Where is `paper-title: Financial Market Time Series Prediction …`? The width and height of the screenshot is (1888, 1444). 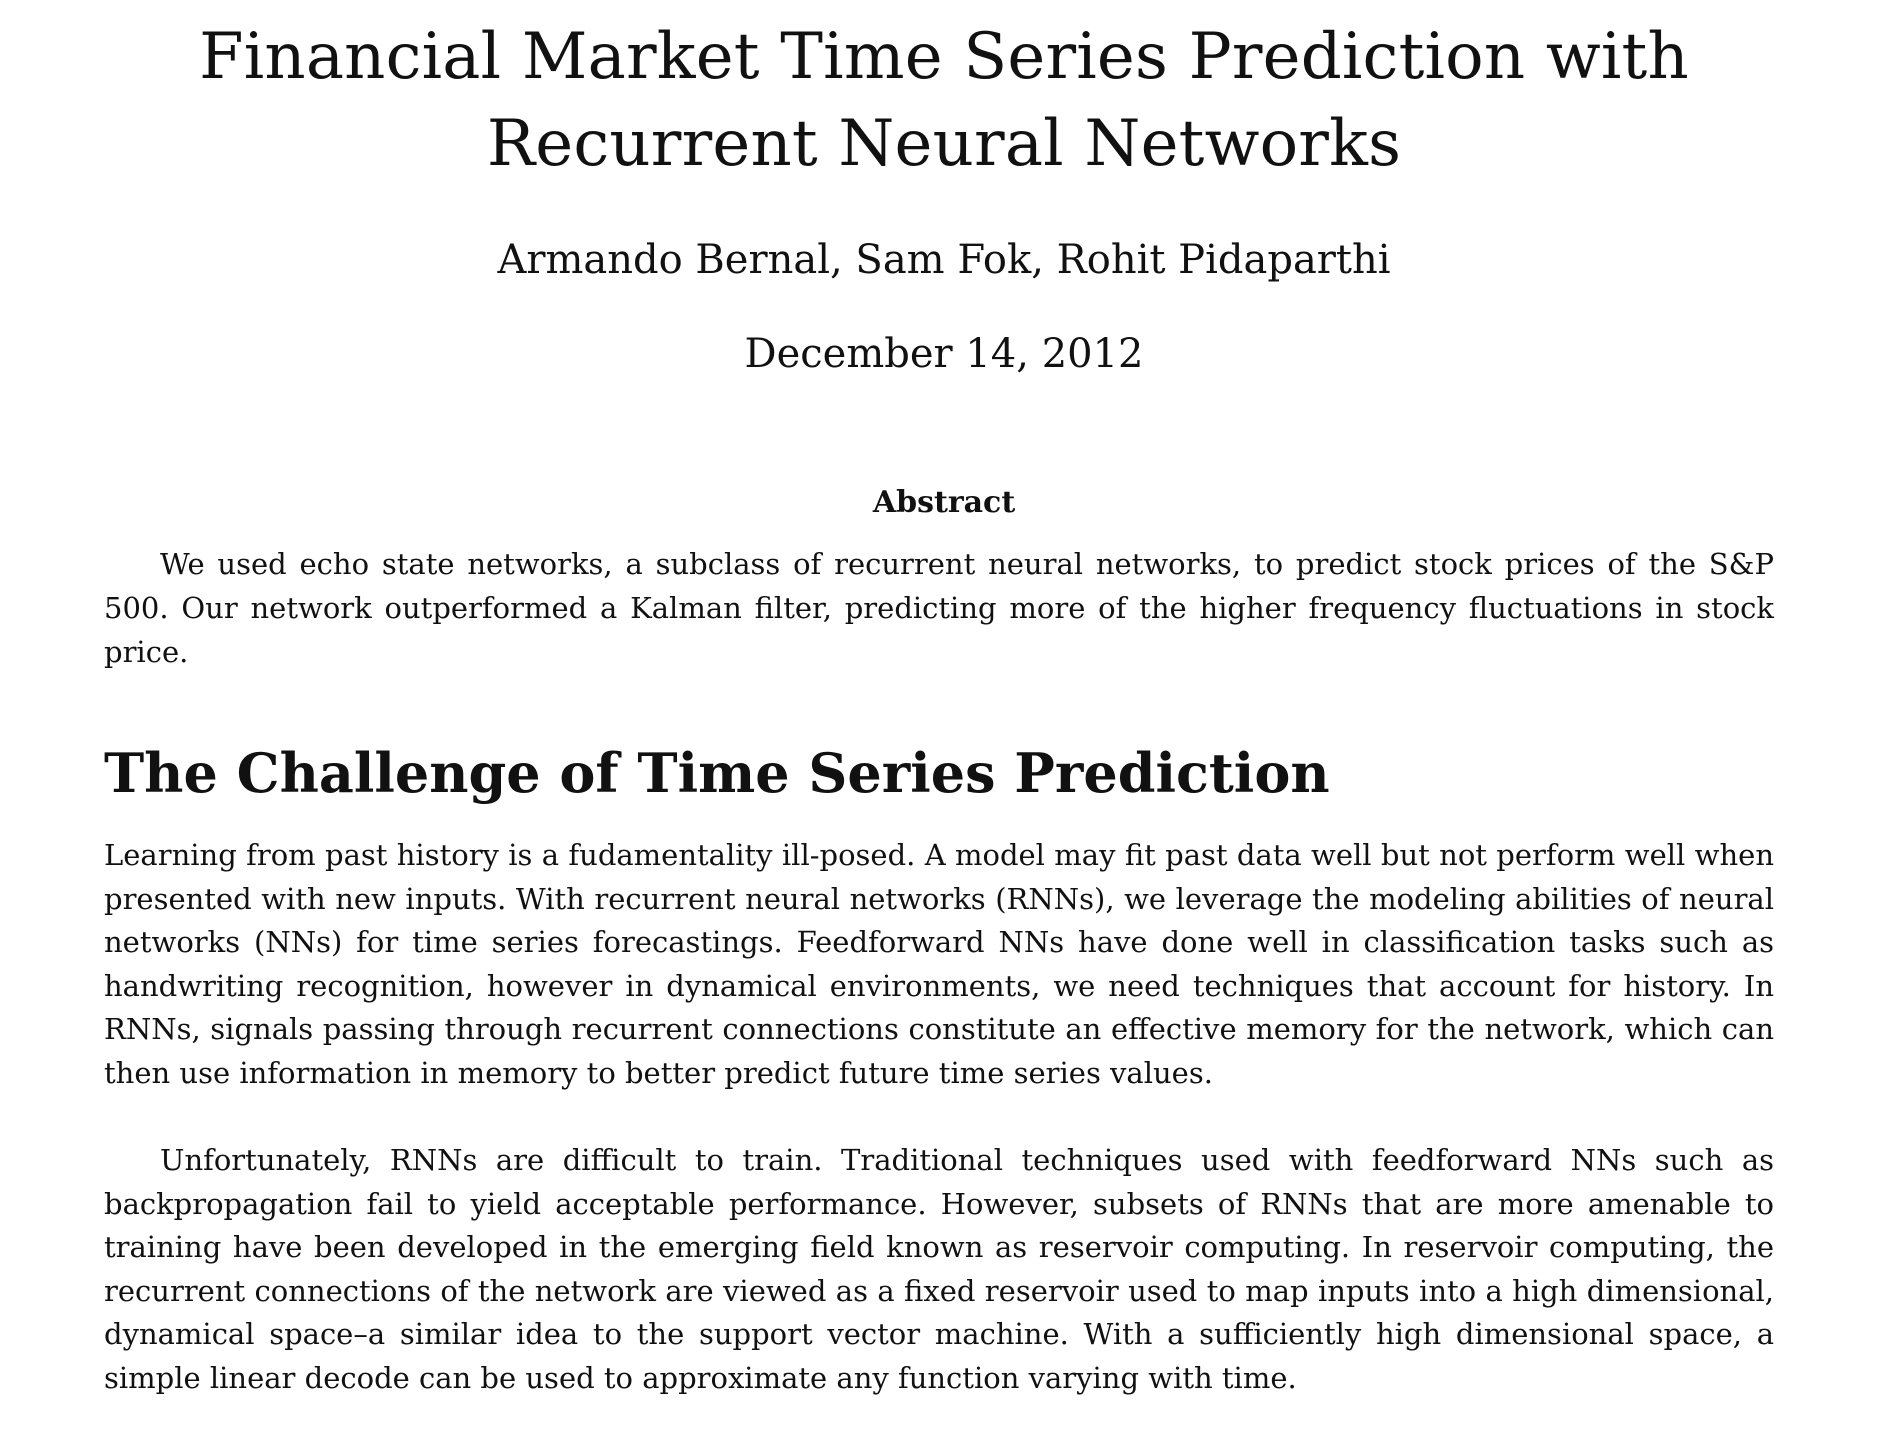 paper-title: Financial Market Time Series Prediction … is located at coordinates (944, 100).